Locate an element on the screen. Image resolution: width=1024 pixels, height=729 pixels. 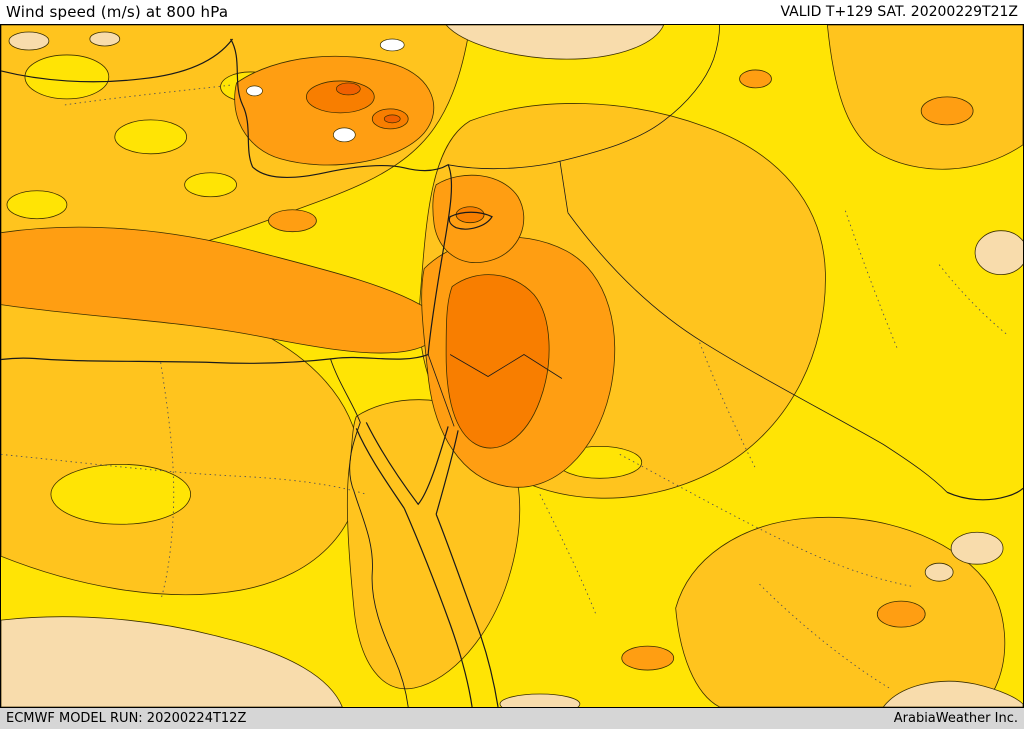
persian-gulf-coast is located at coordinates (984, 494).